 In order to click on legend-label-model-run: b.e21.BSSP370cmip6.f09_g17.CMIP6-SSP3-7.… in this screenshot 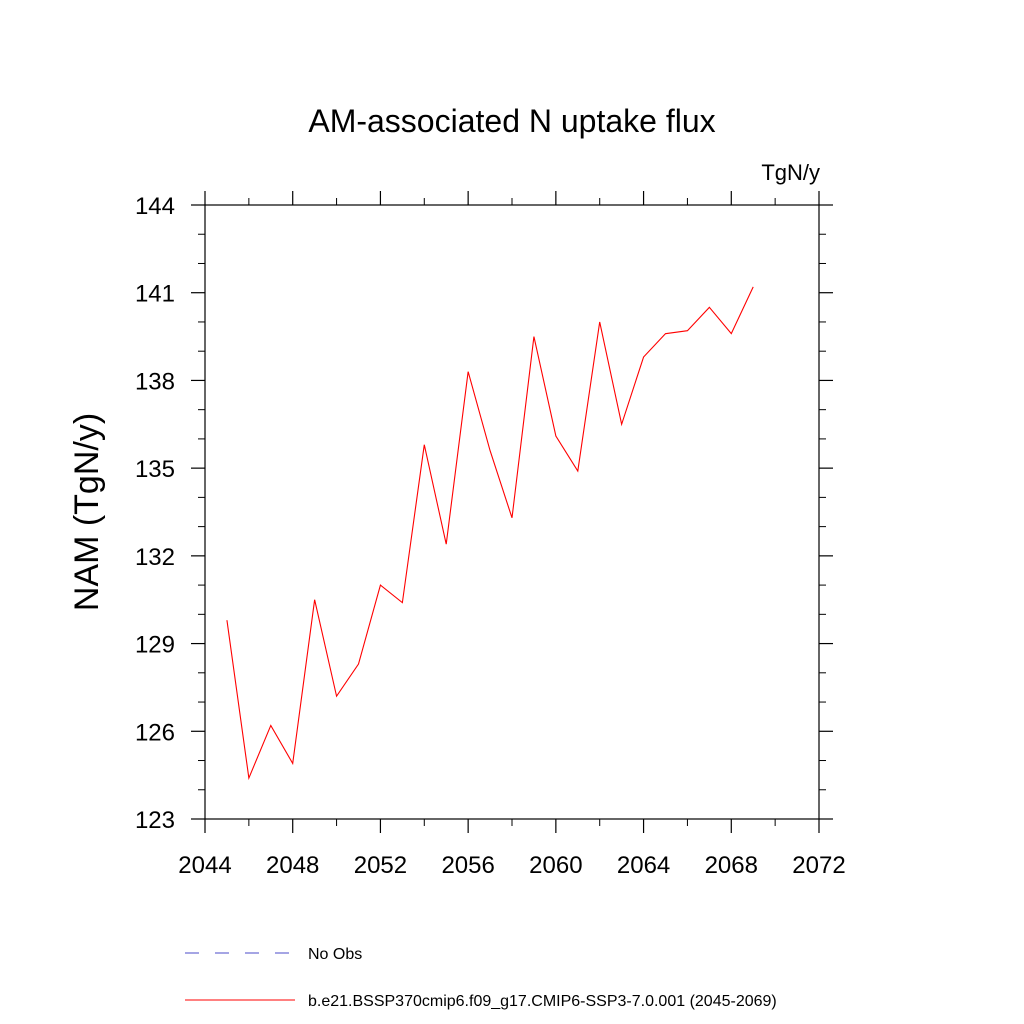, I will do `click(542, 1001)`.